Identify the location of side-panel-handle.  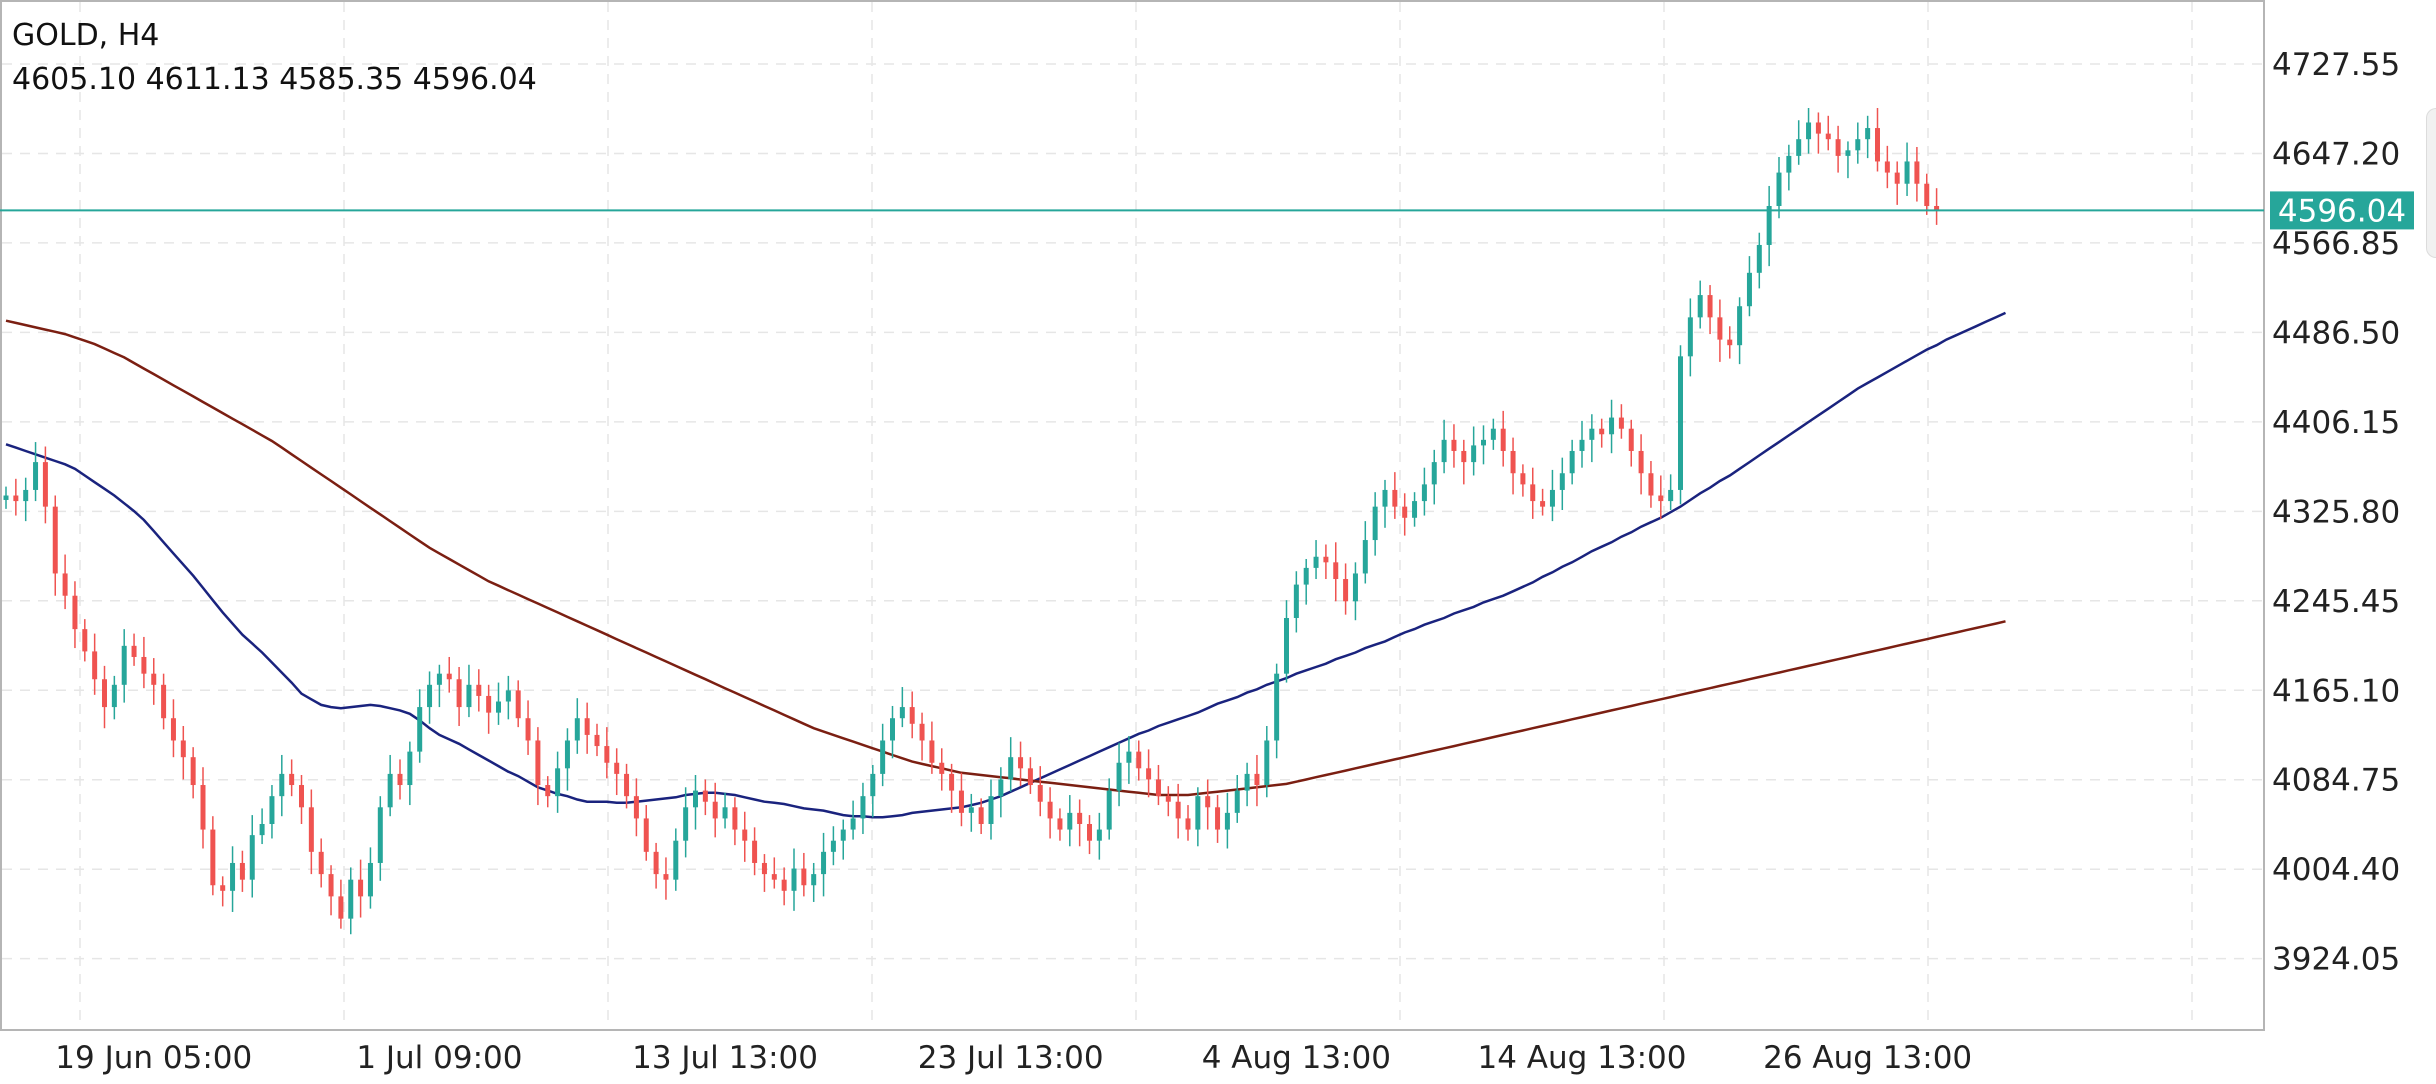
(2431, 183).